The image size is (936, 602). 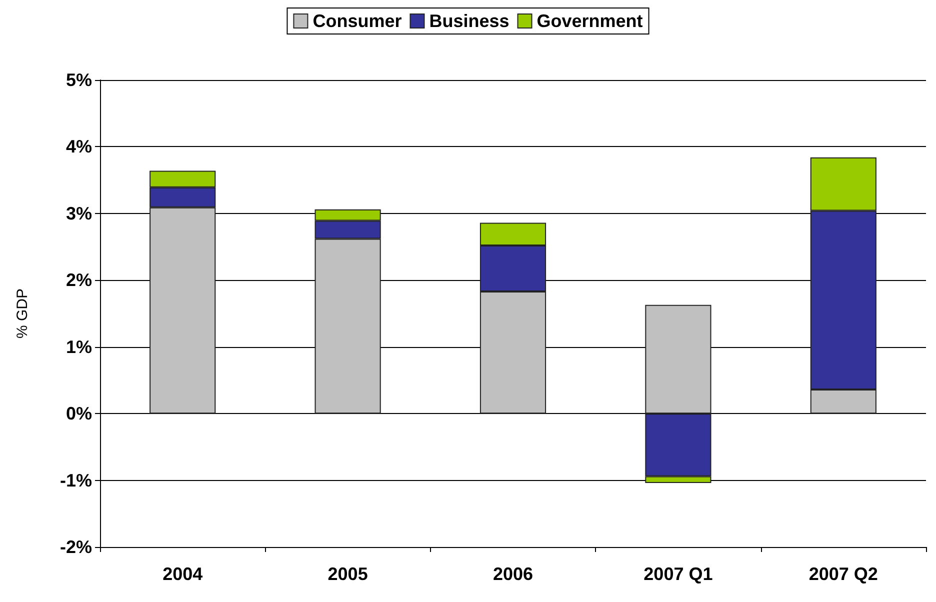 What do you see at coordinates (79, 80) in the screenshot?
I see `y-tick-label: 5%` at bounding box center [79, 80].